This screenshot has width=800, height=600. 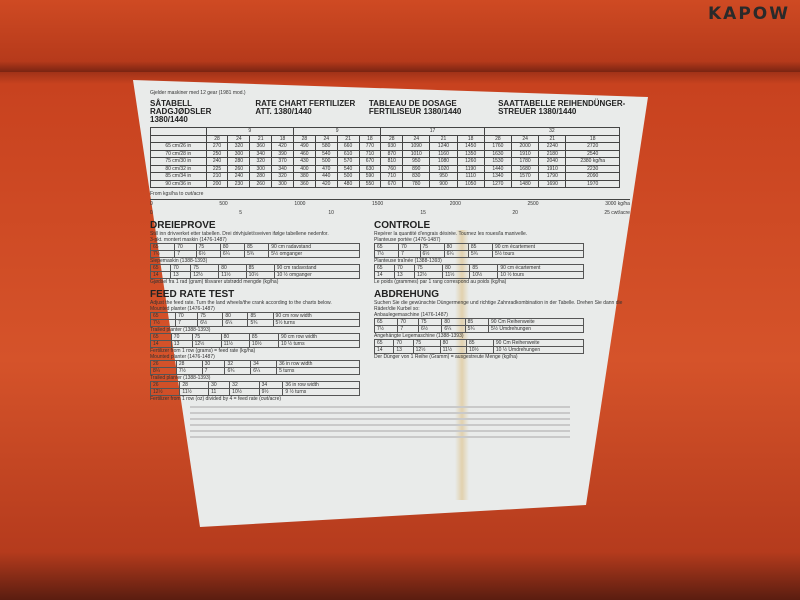 What do you see at coordinates (348, 146) in the screenshot?
I see `rate-cell: 660` at bounding box center [348, 146].